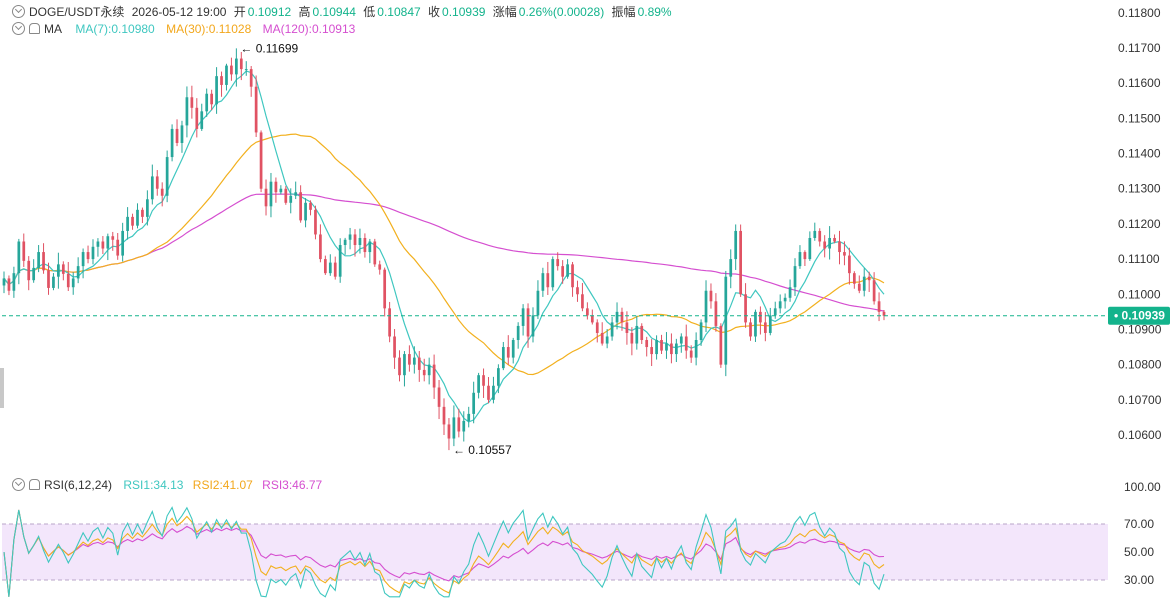  Describe the element at coordinates (555, 552) in the screenshot. I see `rsi-band` at that location.